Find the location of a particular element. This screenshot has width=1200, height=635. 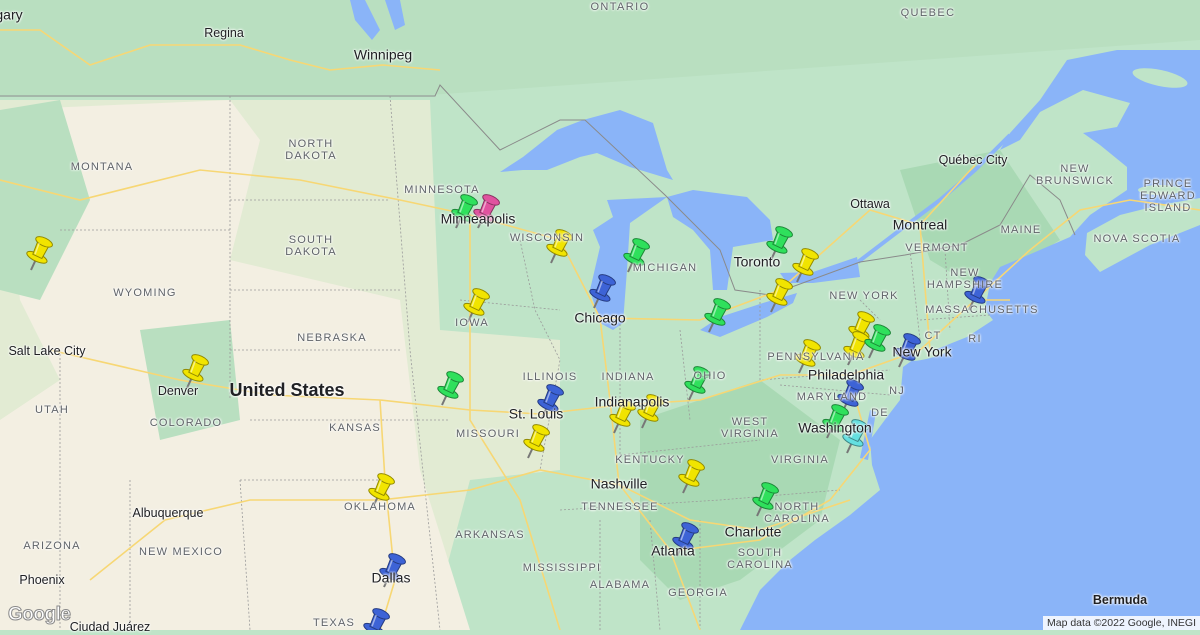

map-label-maryland: MARYLAND is located at coordinates (832, 396).